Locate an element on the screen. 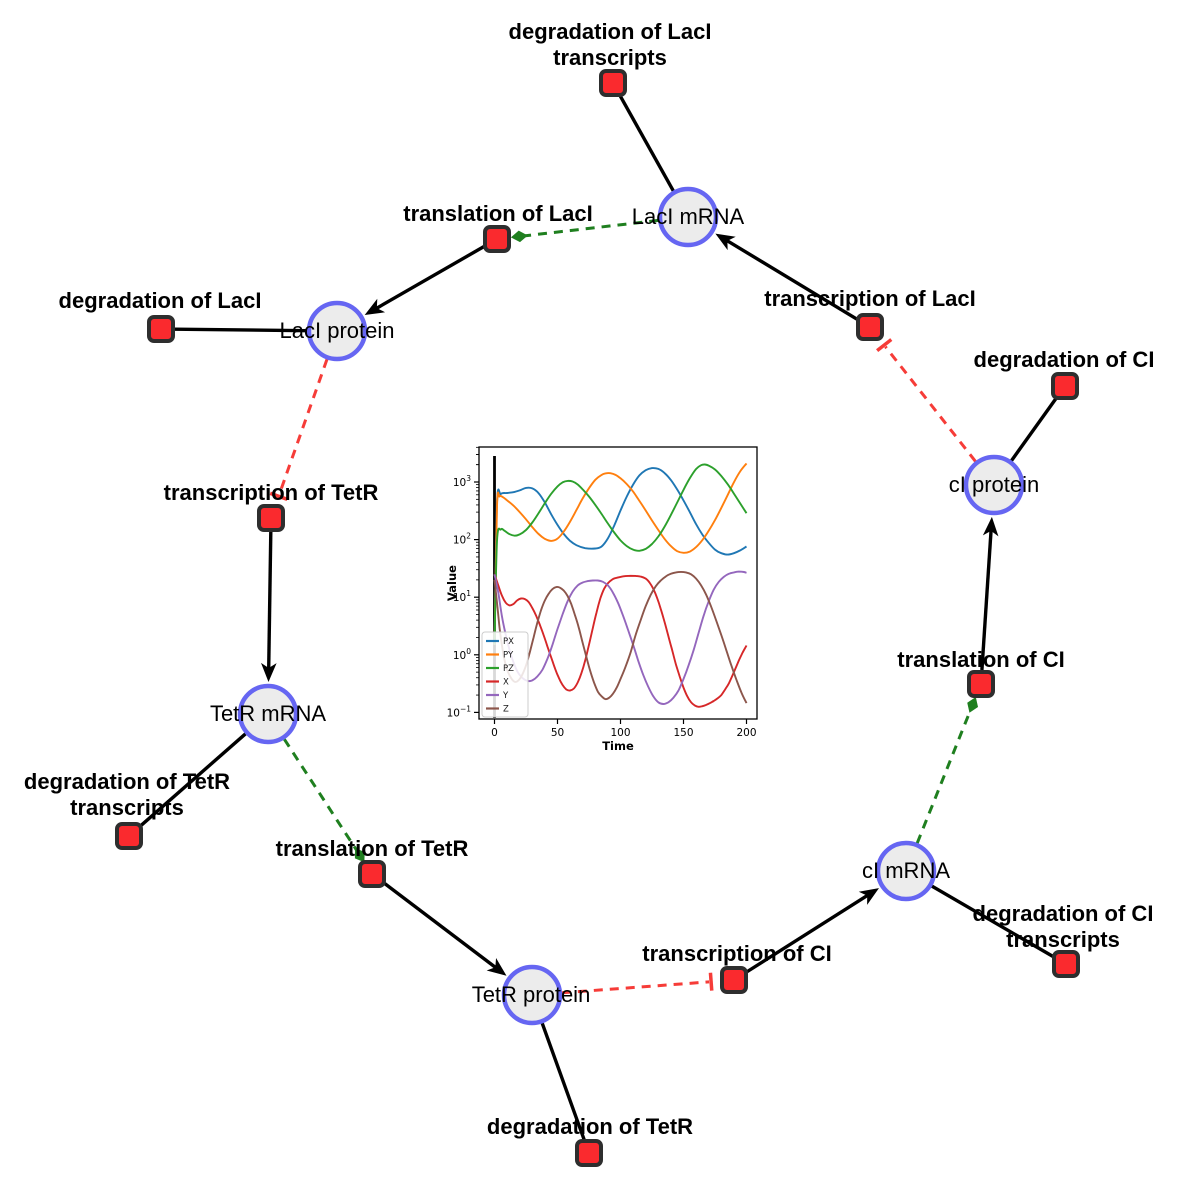 The width and height of the screenshot is (1189, 1200). legend-label-PX: PX is located at coordinates (508, 642).